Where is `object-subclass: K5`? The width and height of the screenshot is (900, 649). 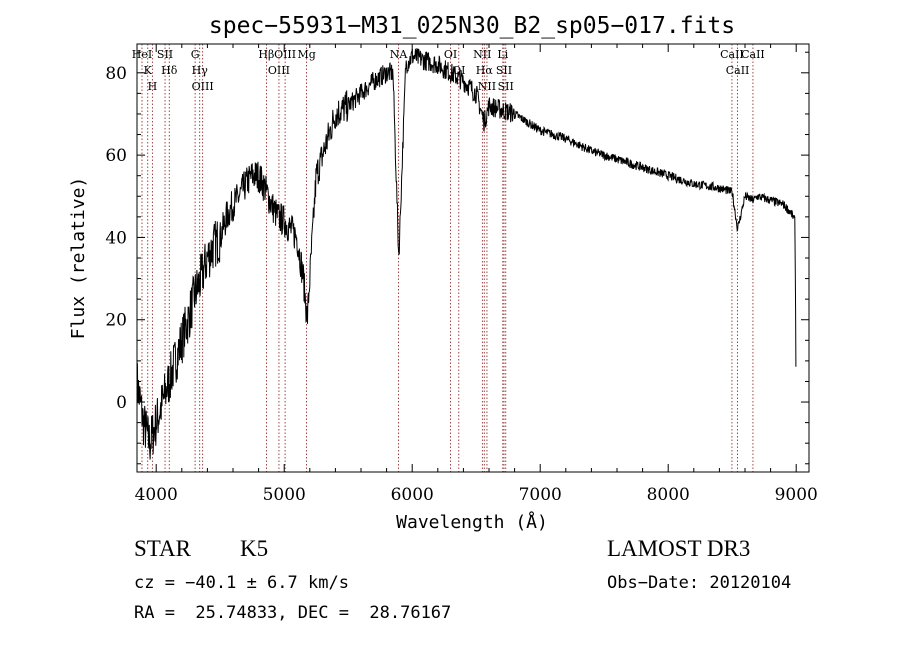 object-subclass: K5 is located at coordinates (254, 548).